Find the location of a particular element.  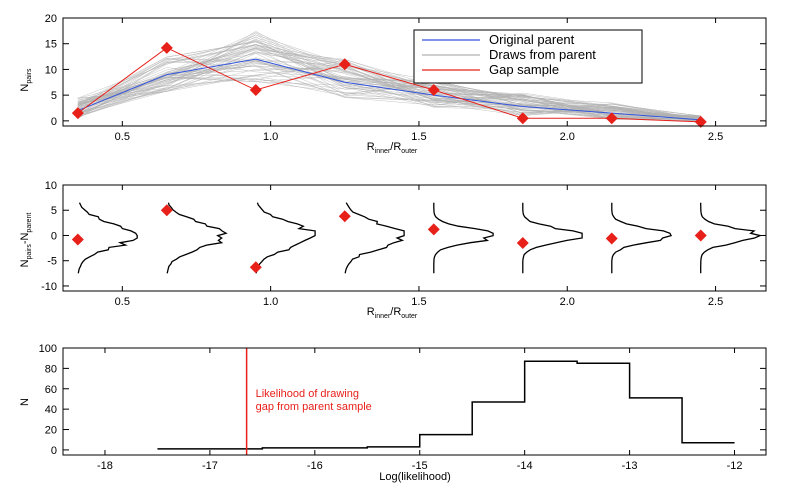

top-xtick-label: 1.5 is located at coordinates (418, 137).